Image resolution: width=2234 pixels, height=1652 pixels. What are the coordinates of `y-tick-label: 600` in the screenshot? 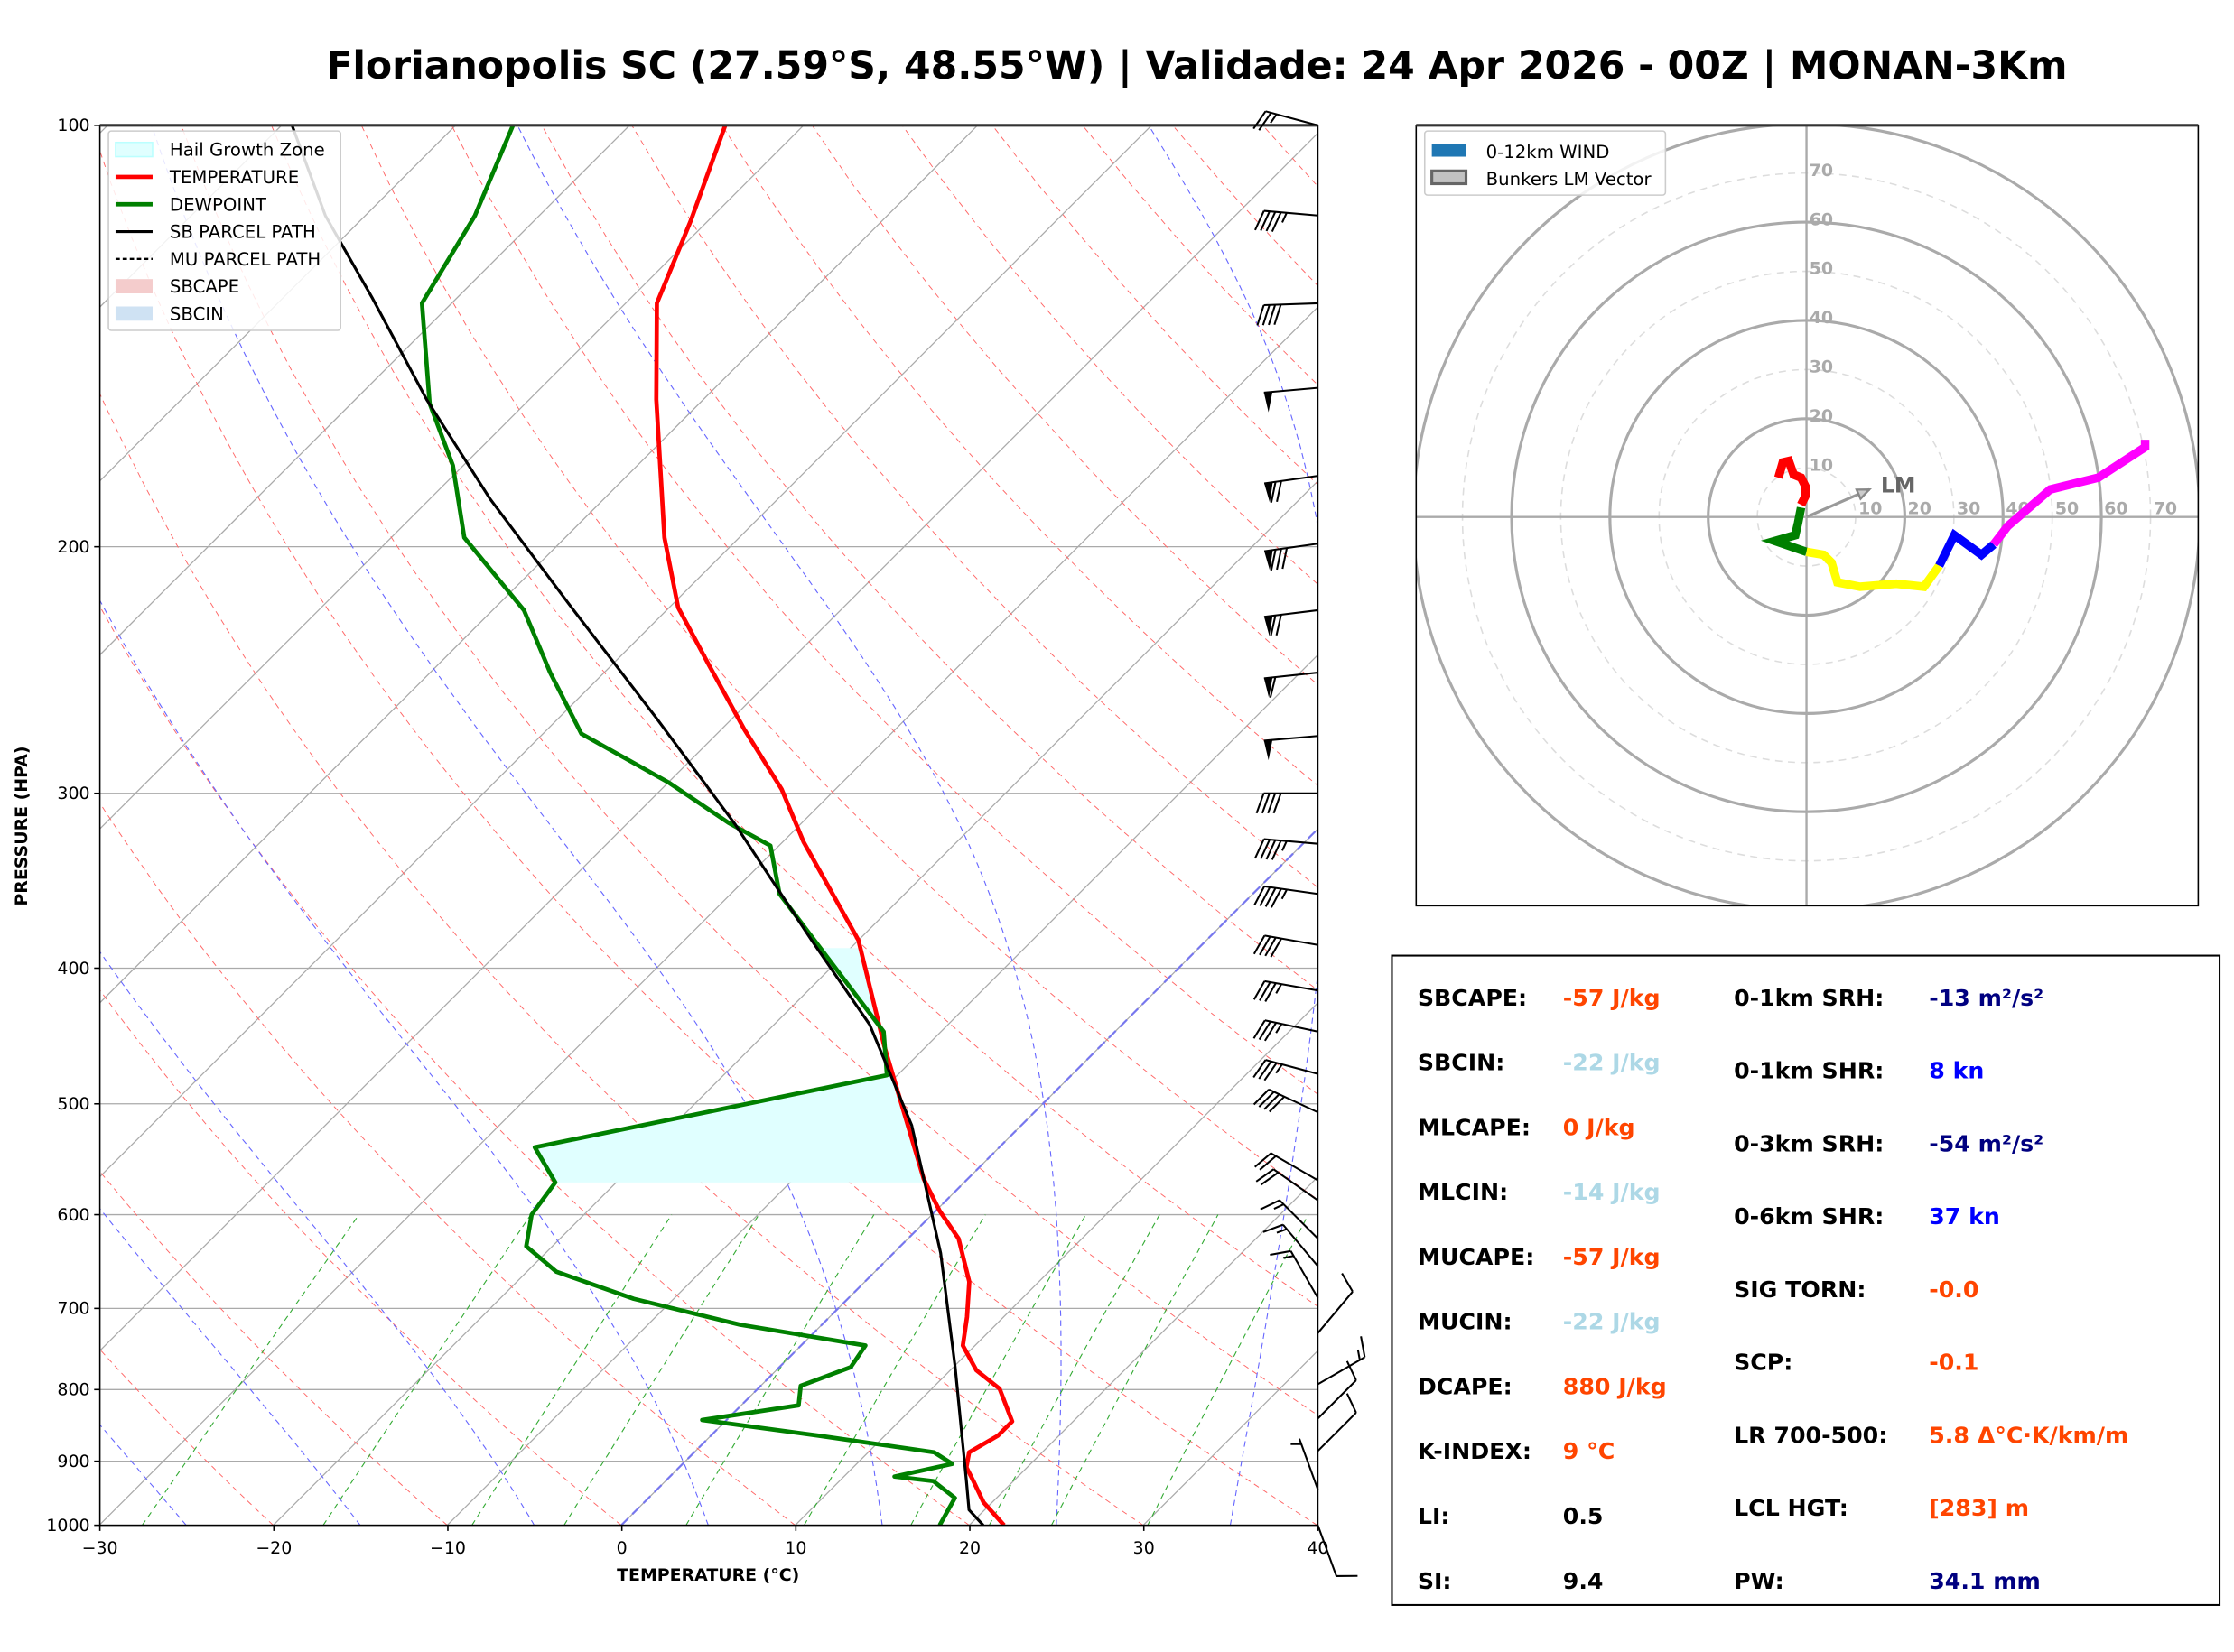 It's located at (73, 1215).